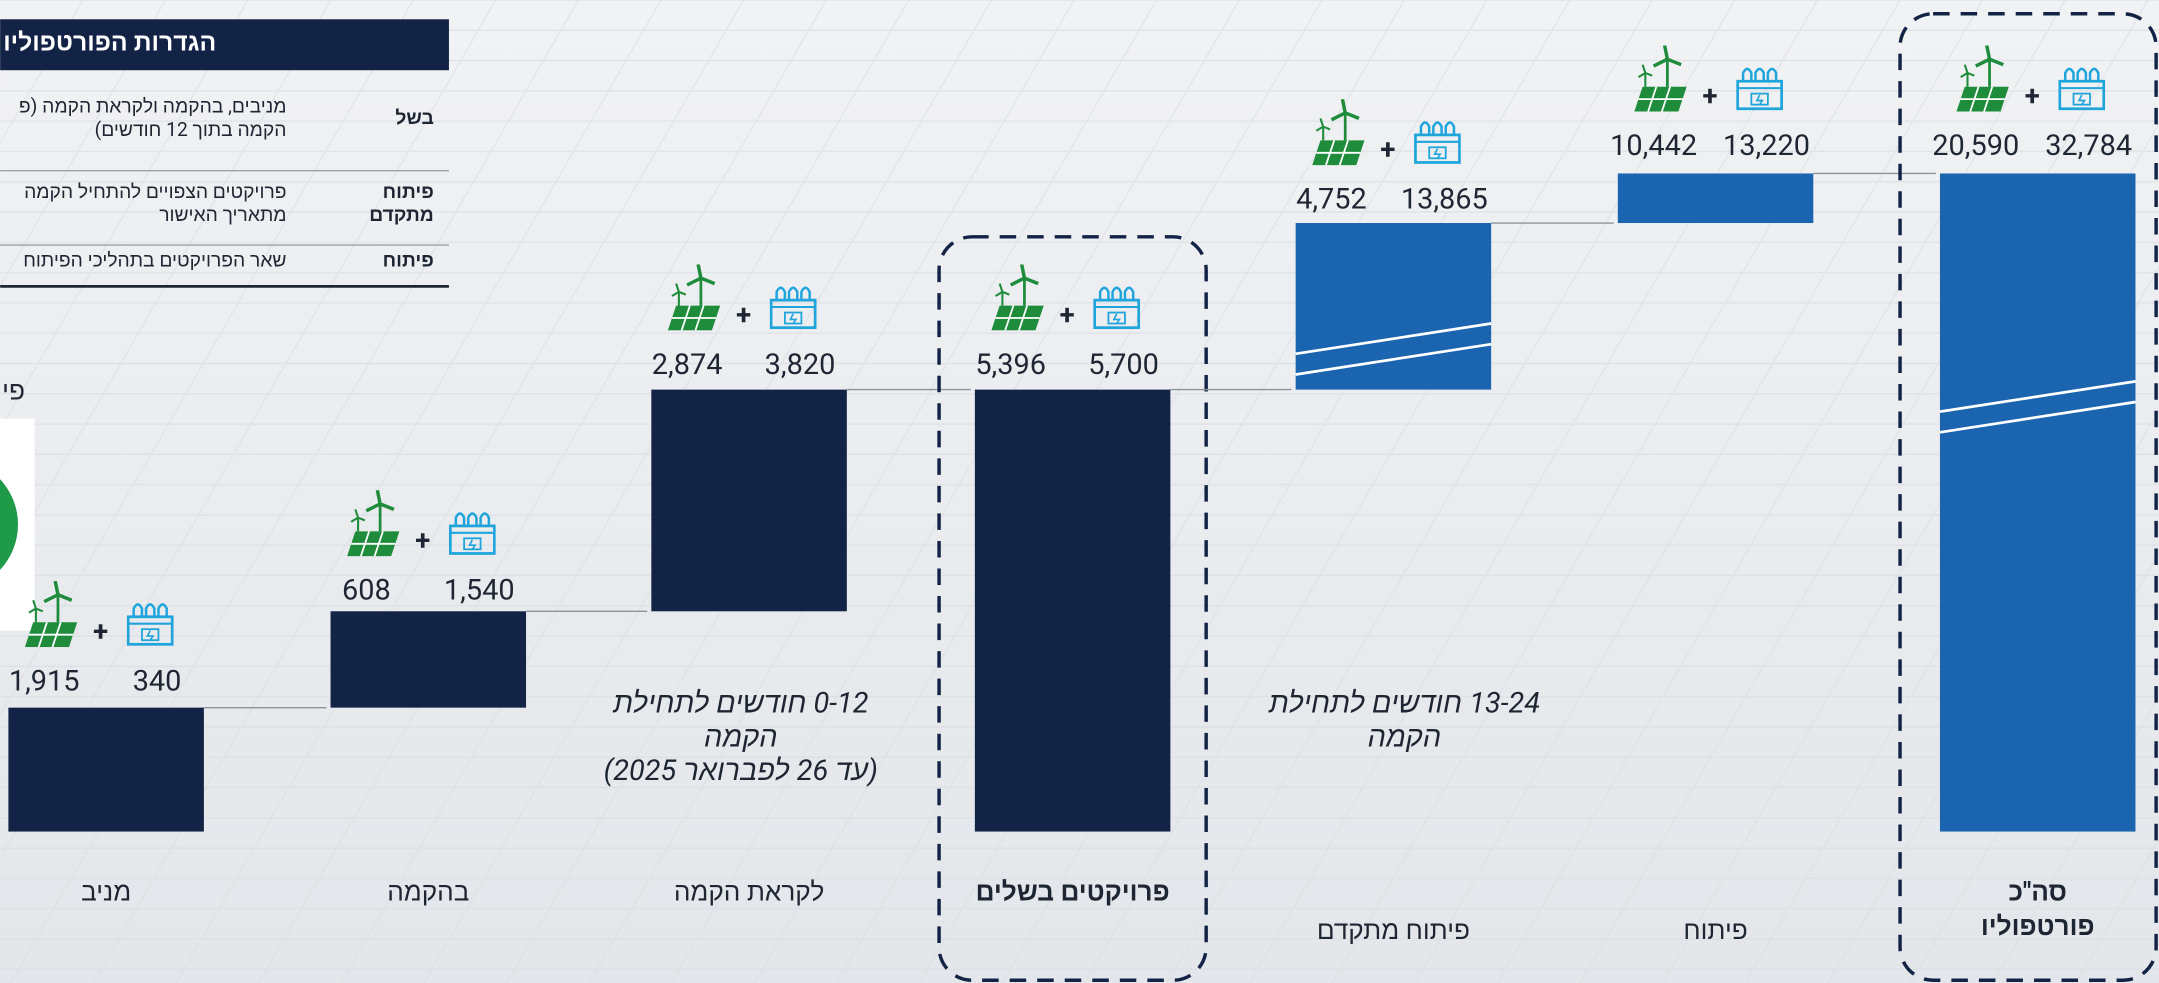 This screenshot has width=2159, height=983. What do you see at coordinates (741, 771) in the screenshot?
I see `timeline-note: (עד 26 לפברואר 2025)` at bounding box center [741, 771].